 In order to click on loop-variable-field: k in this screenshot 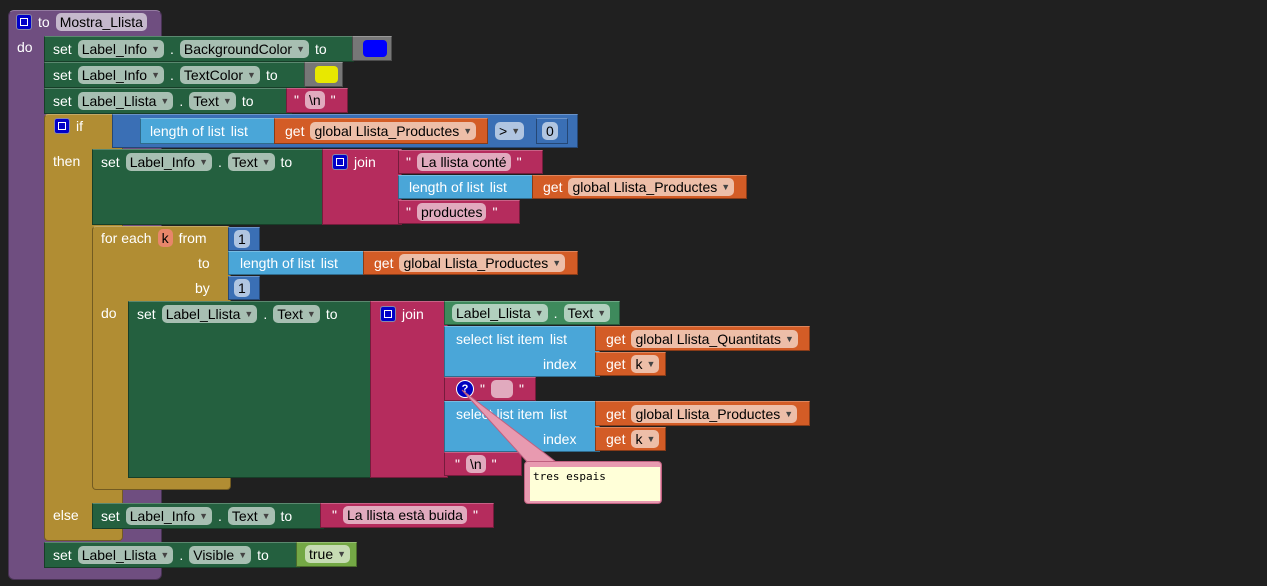, I will do `click(165, 238)`.